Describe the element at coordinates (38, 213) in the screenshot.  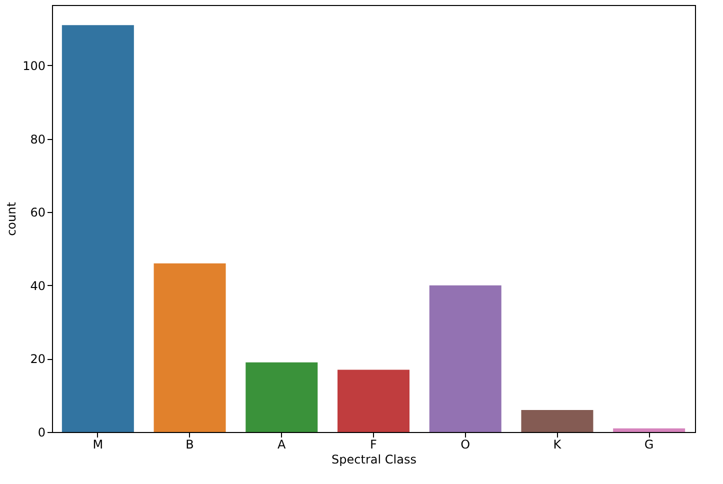
I see `y-tick-label: 60` at that location.